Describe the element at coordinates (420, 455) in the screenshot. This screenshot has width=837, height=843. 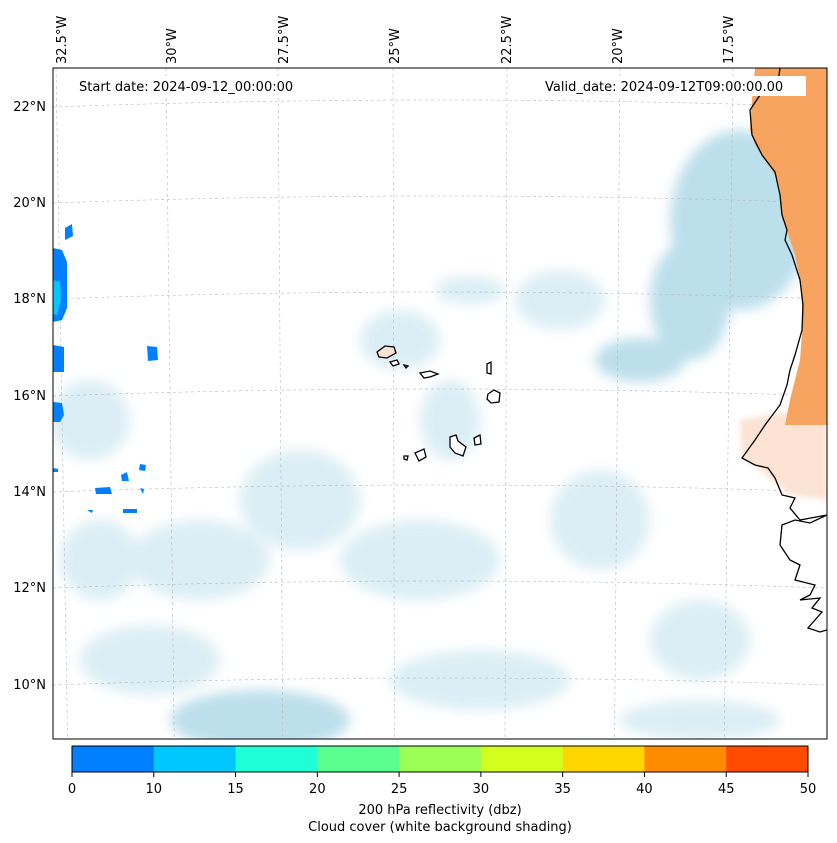
I see `island-fogo` at that location.